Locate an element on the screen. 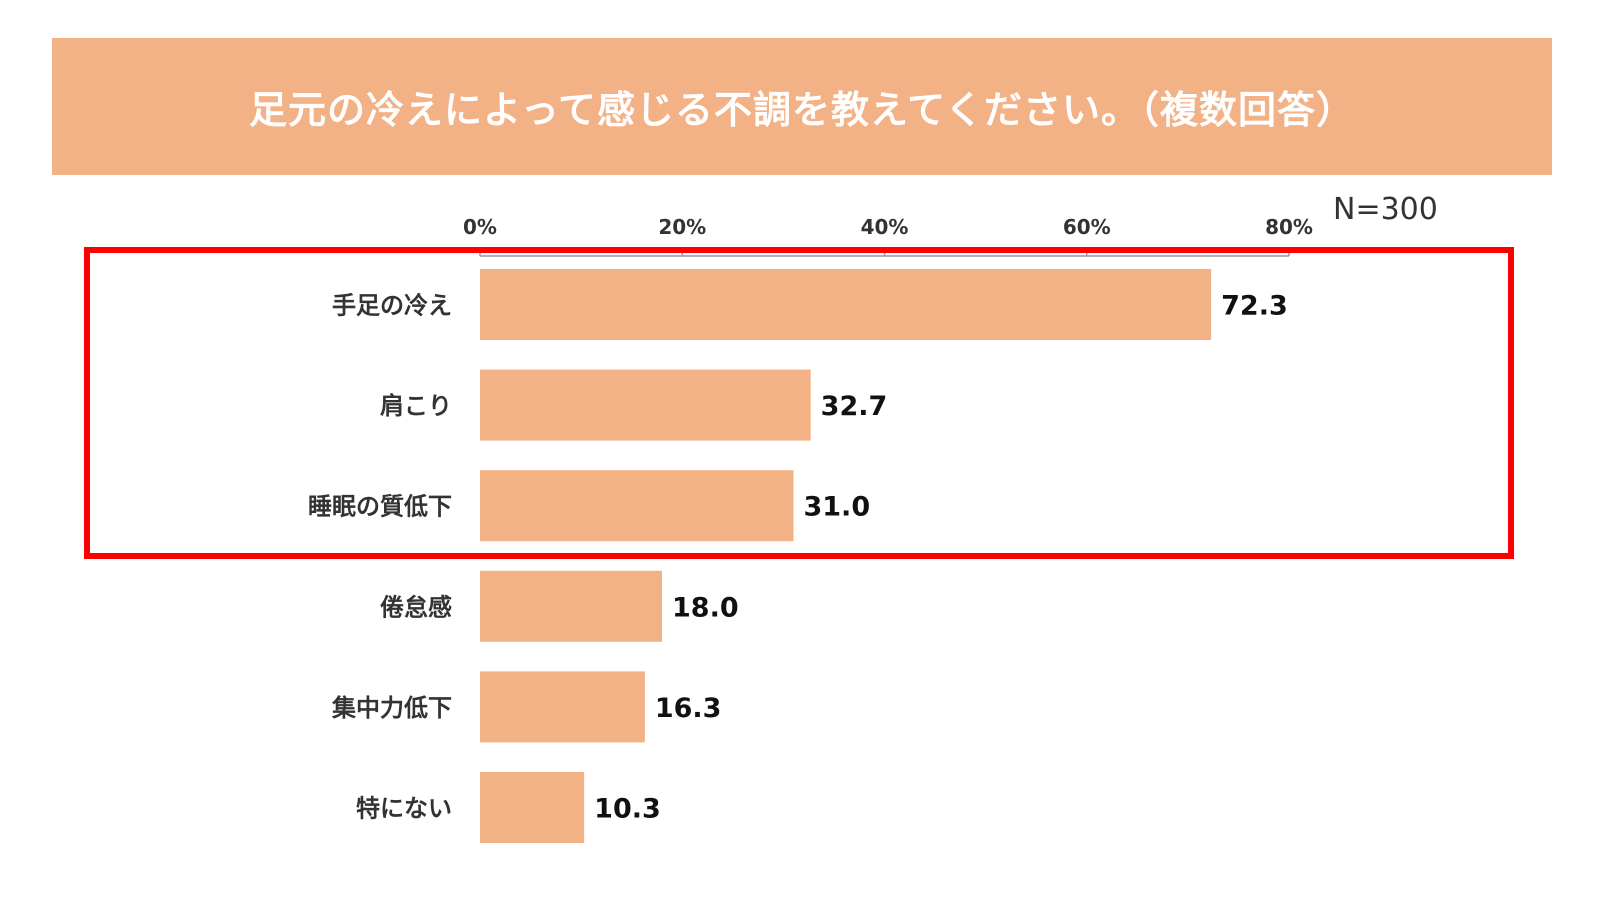 The image size is (1600, 900). value-label: 10.3 is located at coordinates (627, 809).